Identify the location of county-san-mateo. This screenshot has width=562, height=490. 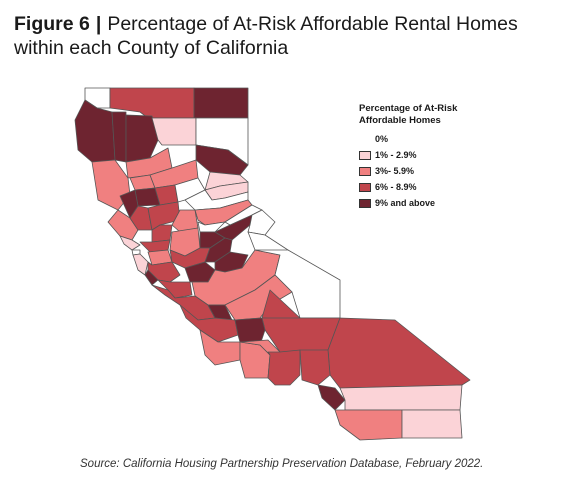
(140, 264).